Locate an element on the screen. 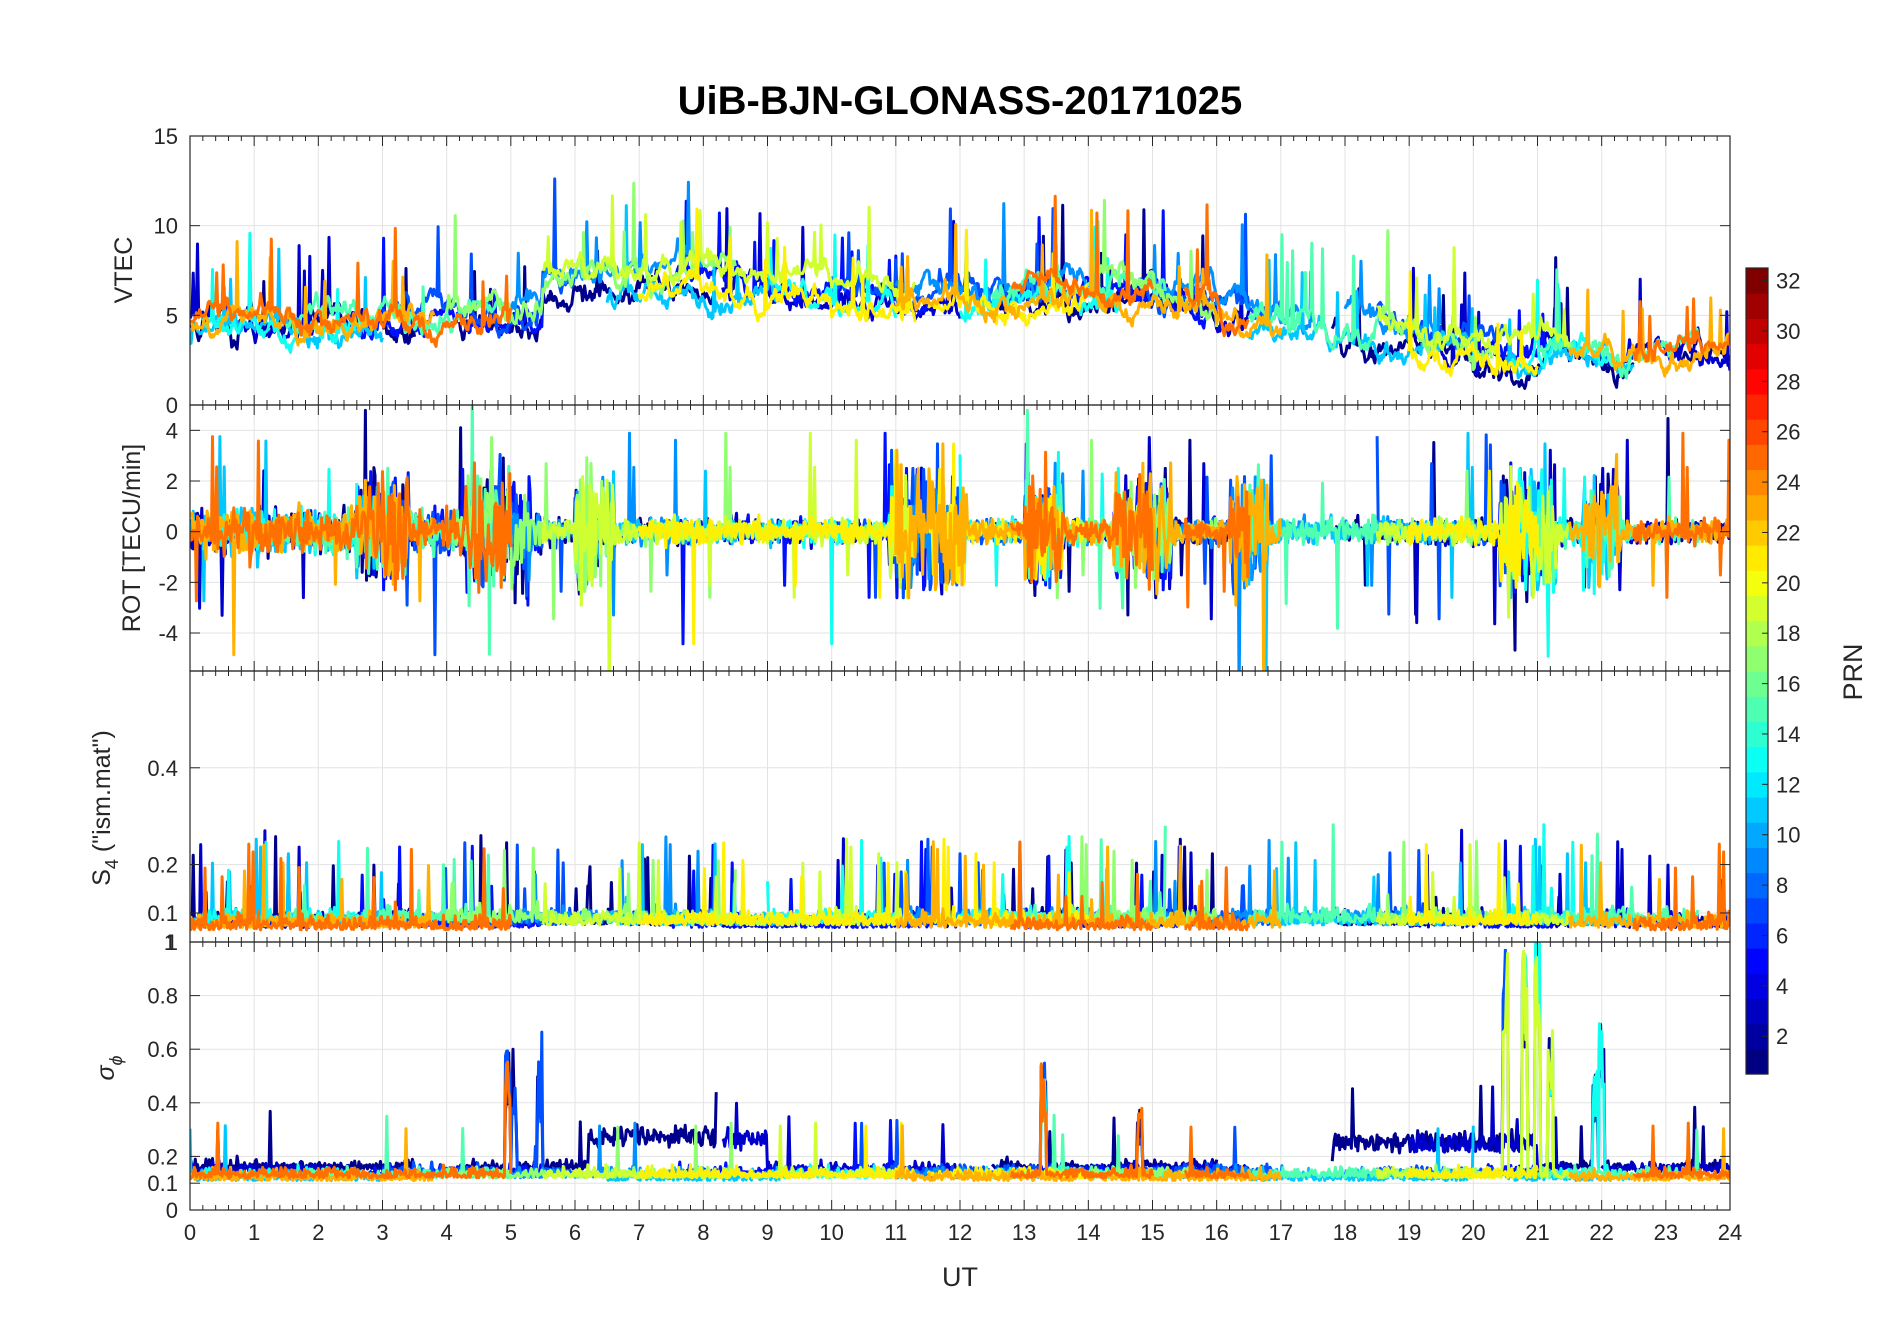 This screenshot has height=1330, width=1902. x-tick-label: 16 is located at coordinates (1216, 1232).